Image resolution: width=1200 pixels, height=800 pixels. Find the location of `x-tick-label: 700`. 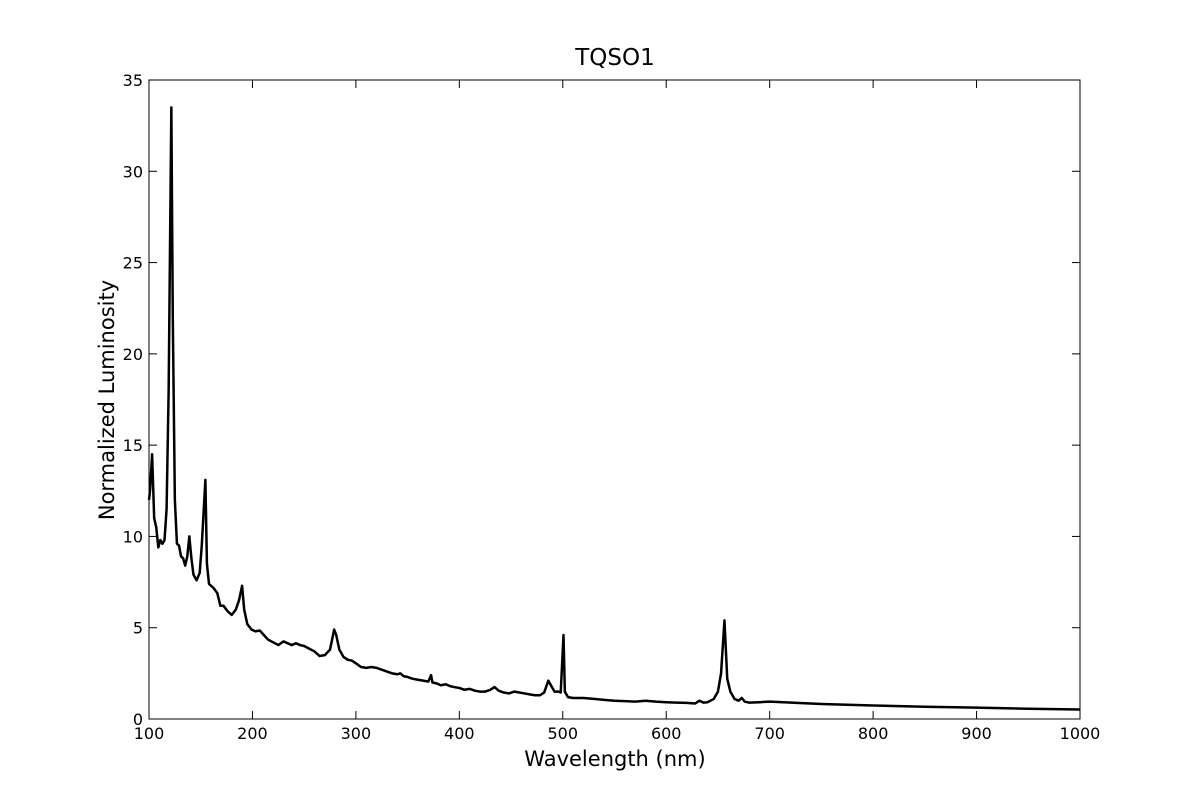

x-tick-label: 700 is located at coordinates (769, 733).